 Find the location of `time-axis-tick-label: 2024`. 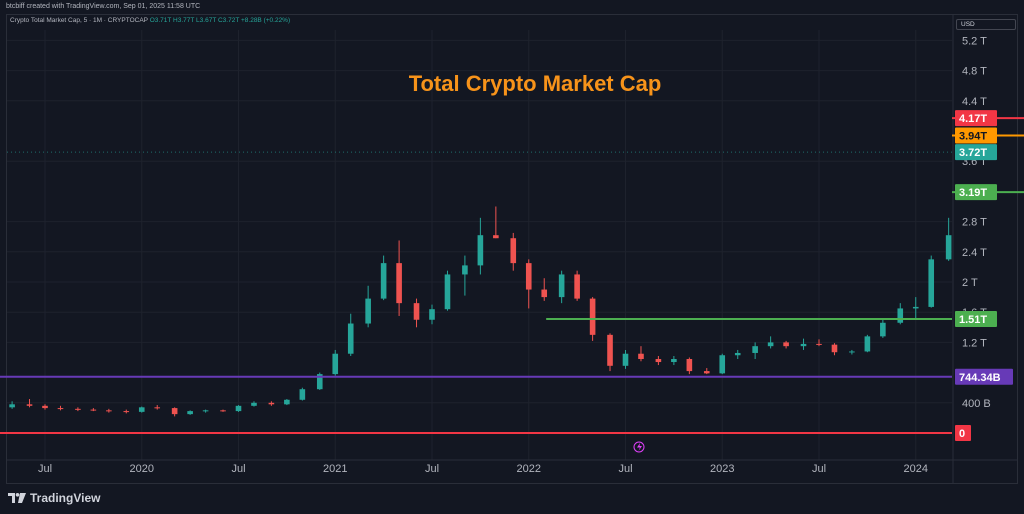

time-axis-tick-label: 2024 is located at coordinates (916, 469).